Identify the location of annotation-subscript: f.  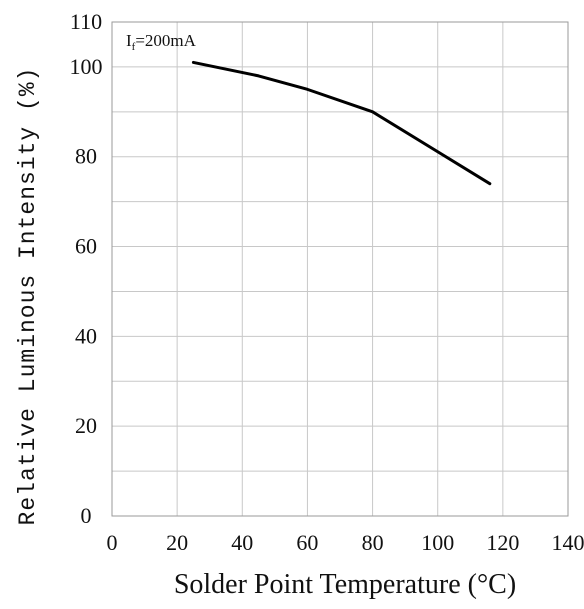
(134, 47).